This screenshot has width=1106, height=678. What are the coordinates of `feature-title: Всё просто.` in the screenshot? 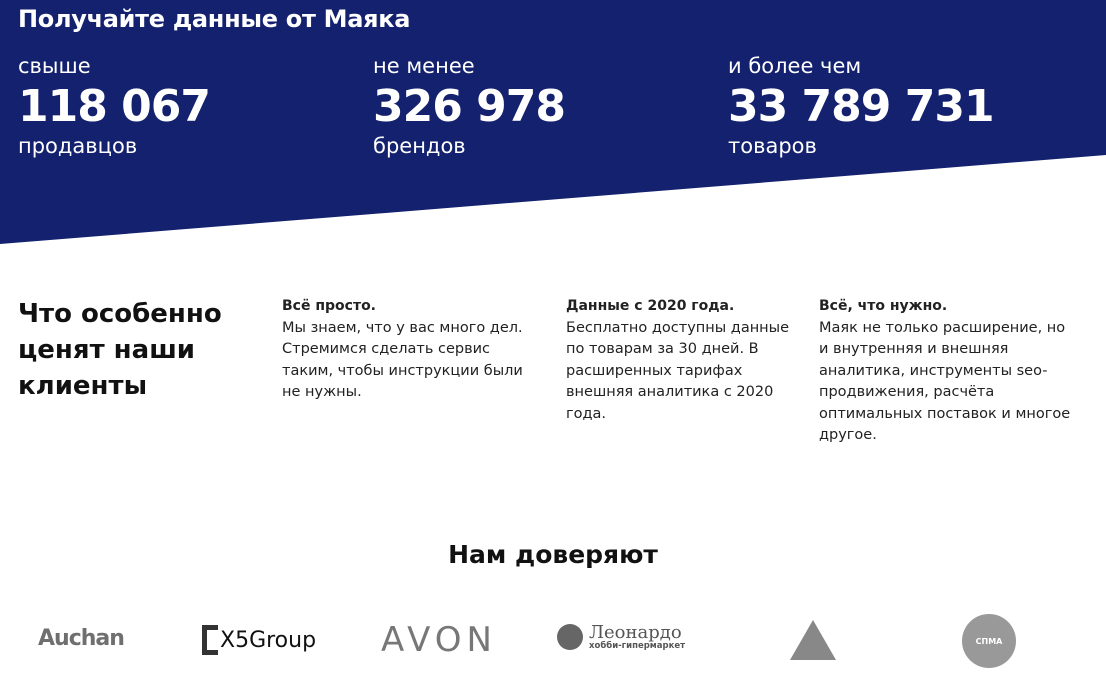 It's located at (329, 306).